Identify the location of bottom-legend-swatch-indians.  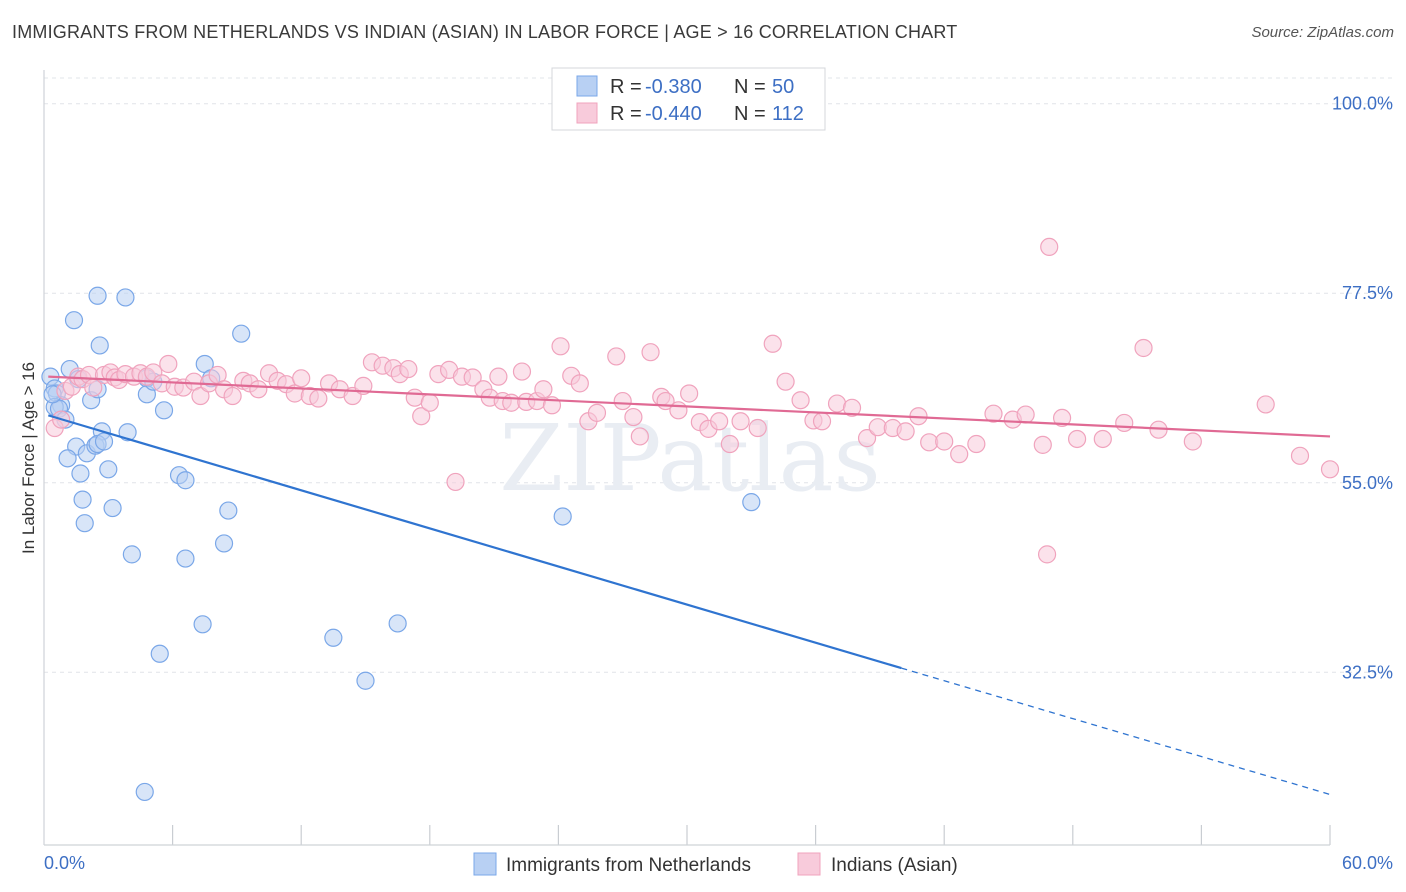
(809, 864).